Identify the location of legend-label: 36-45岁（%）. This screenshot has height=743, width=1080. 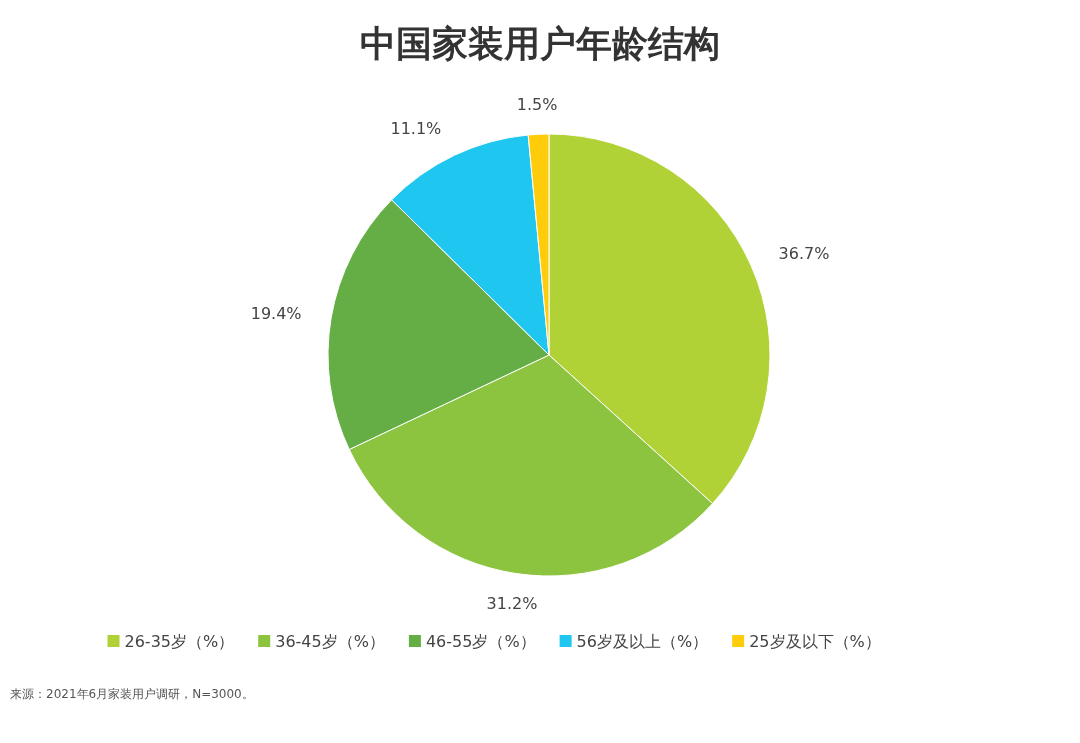
(330, 641).